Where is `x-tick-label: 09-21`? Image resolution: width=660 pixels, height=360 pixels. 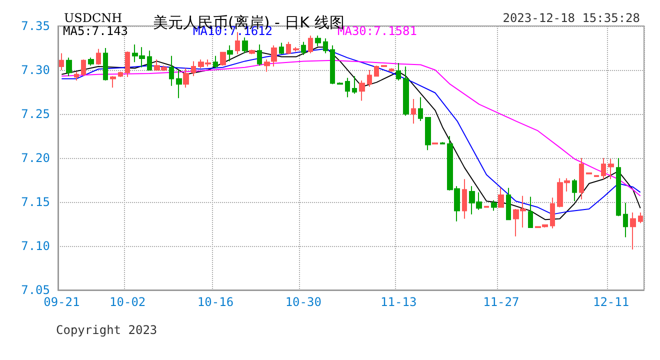
x-tick-label: 09-21 is located at coordinates (62, 302).